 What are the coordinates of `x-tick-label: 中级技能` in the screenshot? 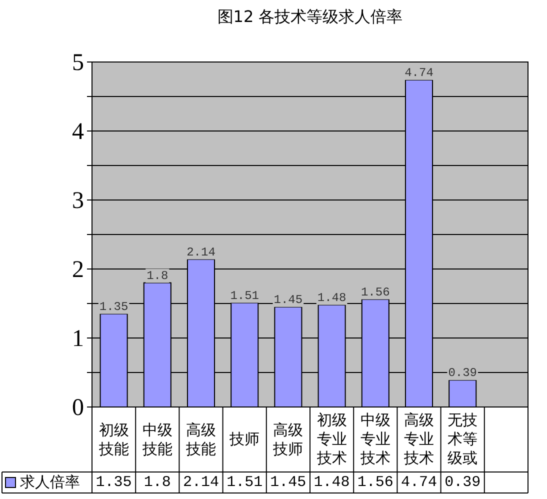 It's located at (157, 439).